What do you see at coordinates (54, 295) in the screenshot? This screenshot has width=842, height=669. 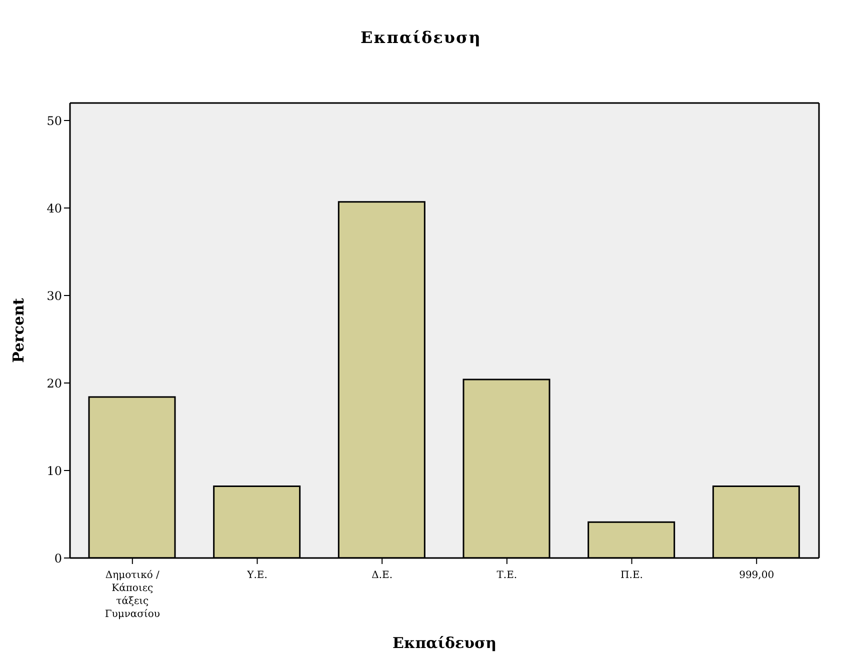 I see `y-tick-label: 30` at bounding box center [54, 295].